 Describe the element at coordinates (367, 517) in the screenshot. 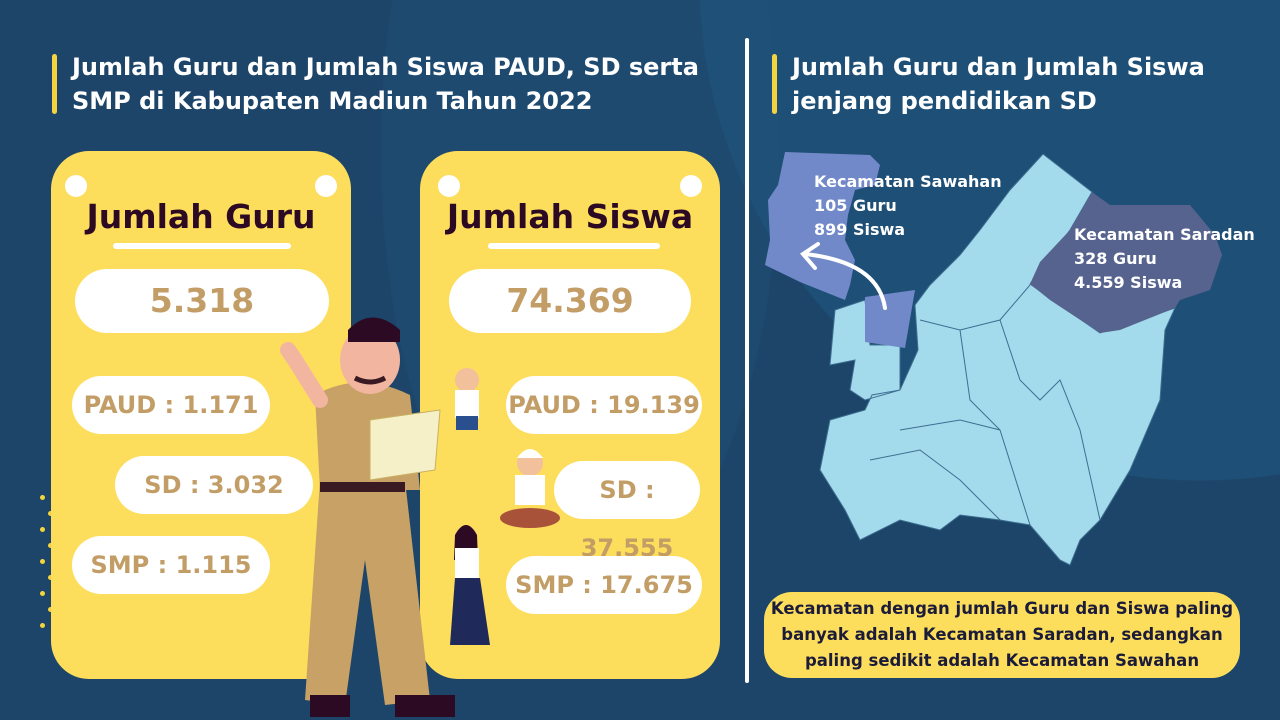

I see `teacher-illustration` at that location.